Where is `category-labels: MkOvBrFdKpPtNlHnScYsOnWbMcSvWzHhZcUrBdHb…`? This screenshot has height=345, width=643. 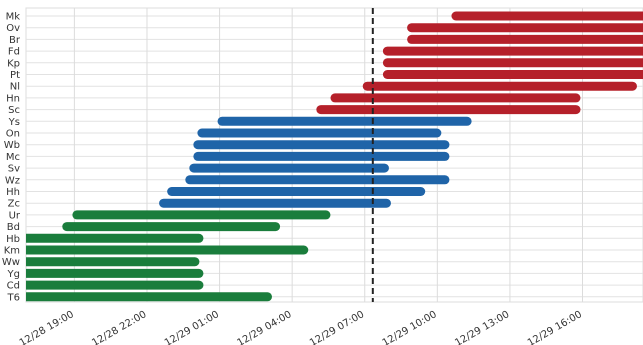 category-labels: MkOvBrFdKpPtNlHnScYsOnWbMcSvWzHhZcUrBdHb… is located at coordinates (11, 158).